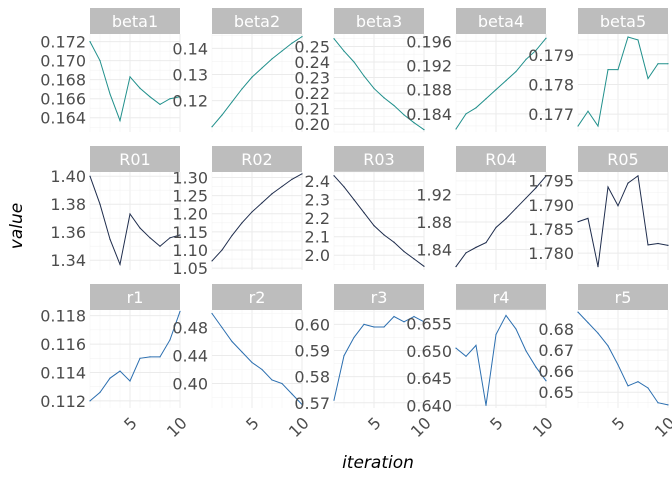 The width and height of the screenshot is (672, 480). I want to click on y-tick-label: 0.65, so click(556, 392).